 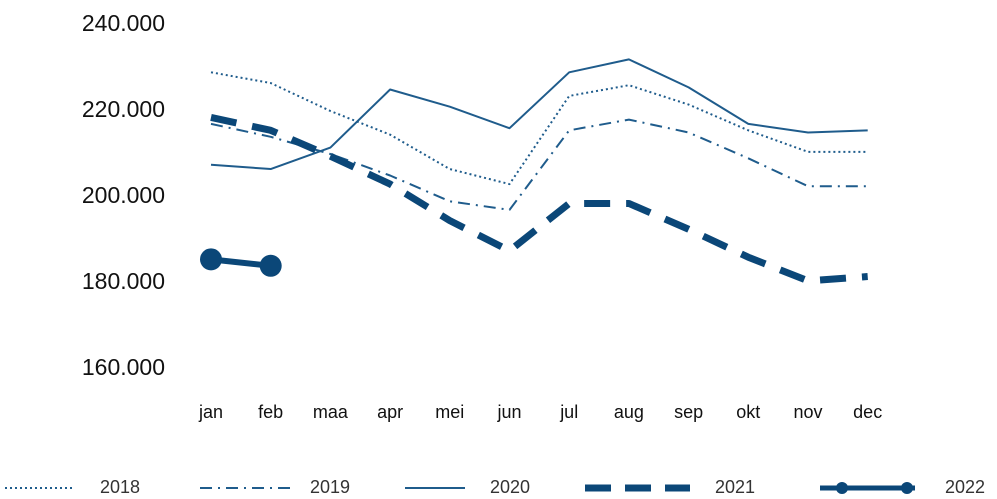 I want to click on x-tick-label: maa, so click(x=331, y=412).